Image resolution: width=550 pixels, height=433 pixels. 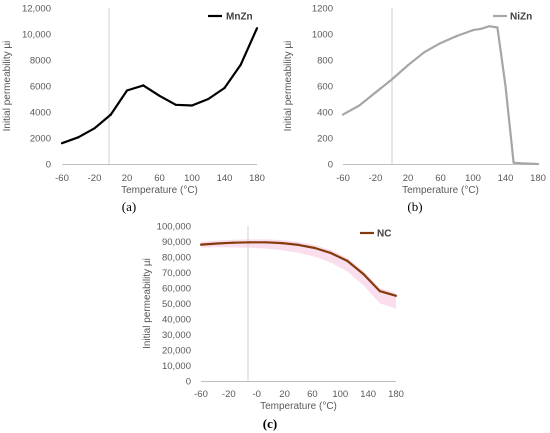 What do you see at coordinates (440, 95) in the screenshot?
I see `series-line-nizn` at bounding box center [440, 95].